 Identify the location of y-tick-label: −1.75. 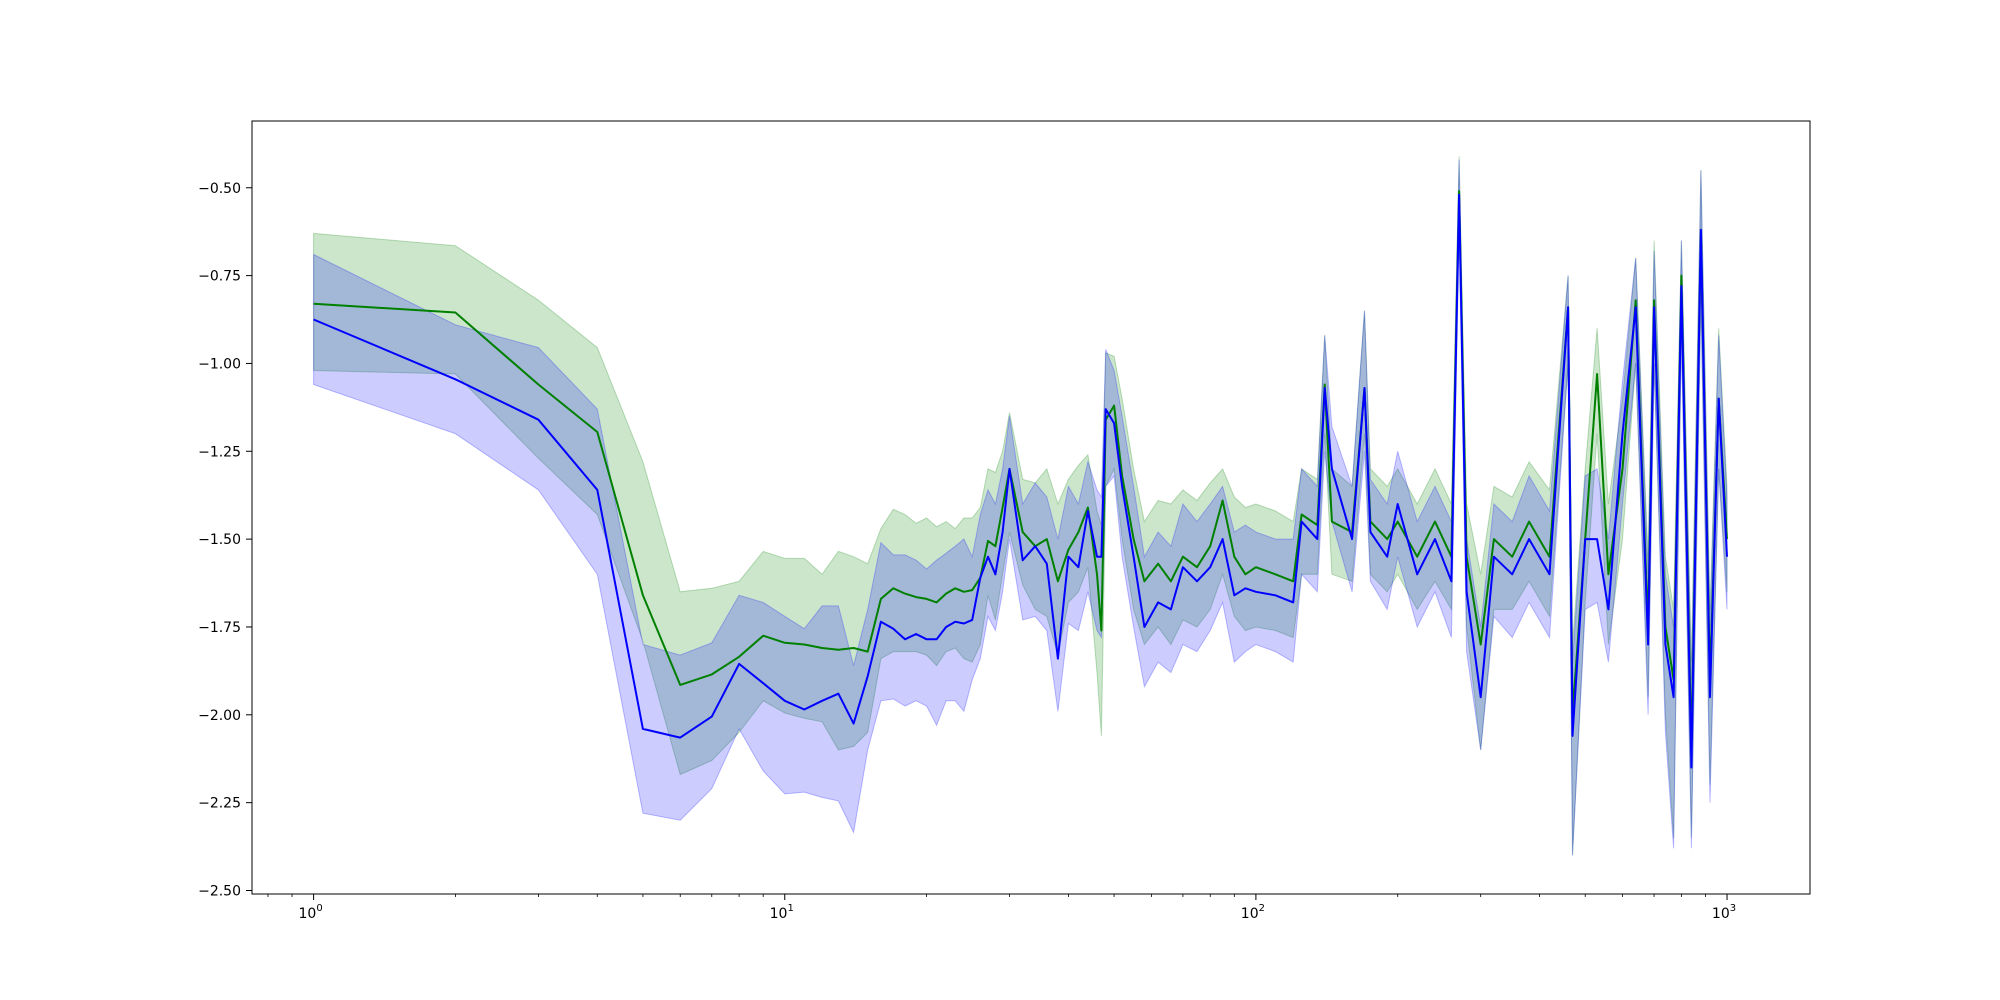
(219, 628).